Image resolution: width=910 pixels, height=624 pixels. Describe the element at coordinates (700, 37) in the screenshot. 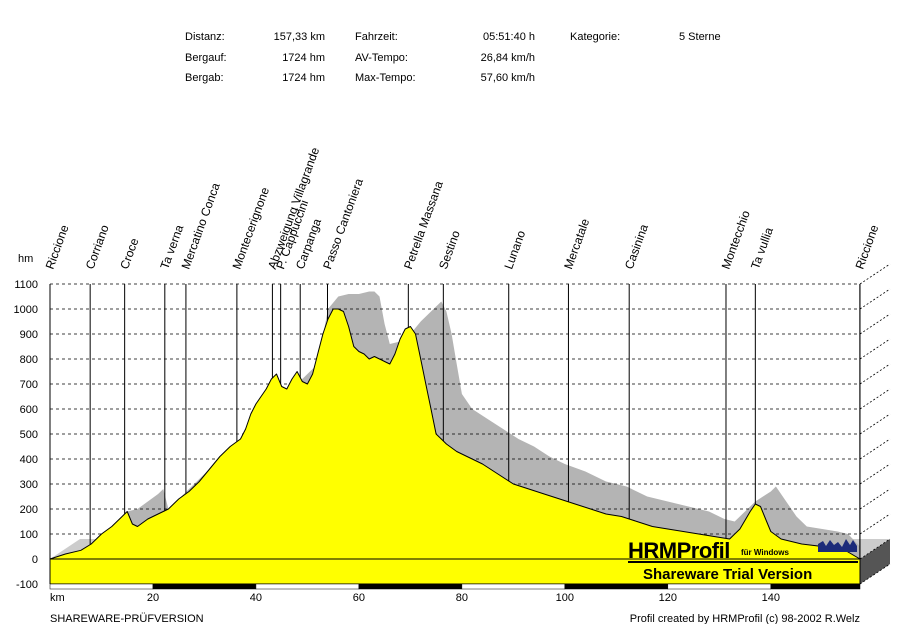

I see `category-value: 5 Sterne` at that location.